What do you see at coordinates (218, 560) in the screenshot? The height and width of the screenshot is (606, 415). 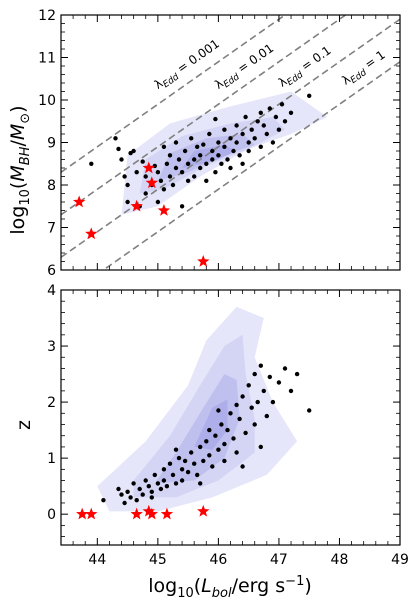 I see `bottom-x-tick-label: 46` at bounding box center [218, 560].